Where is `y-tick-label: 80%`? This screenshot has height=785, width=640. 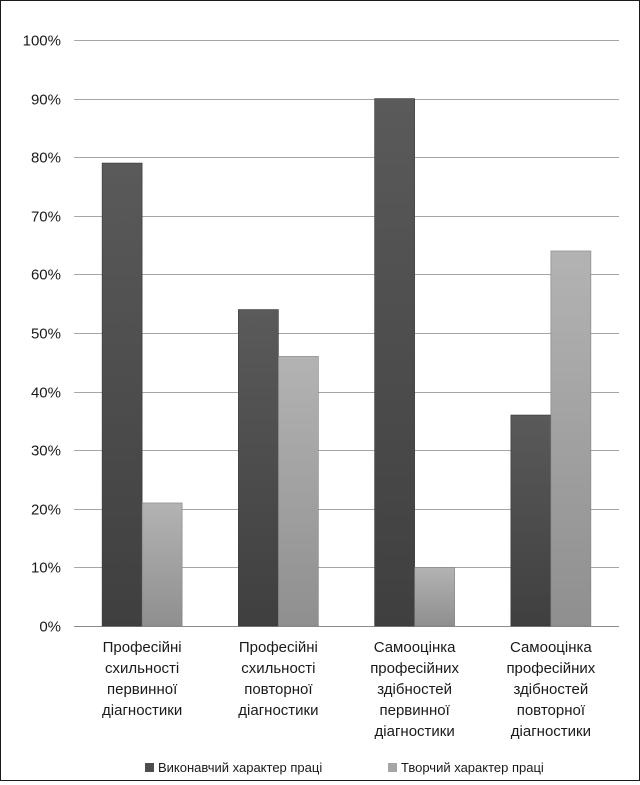
y-tick-label: 80% is located at coordinates (46, 158).